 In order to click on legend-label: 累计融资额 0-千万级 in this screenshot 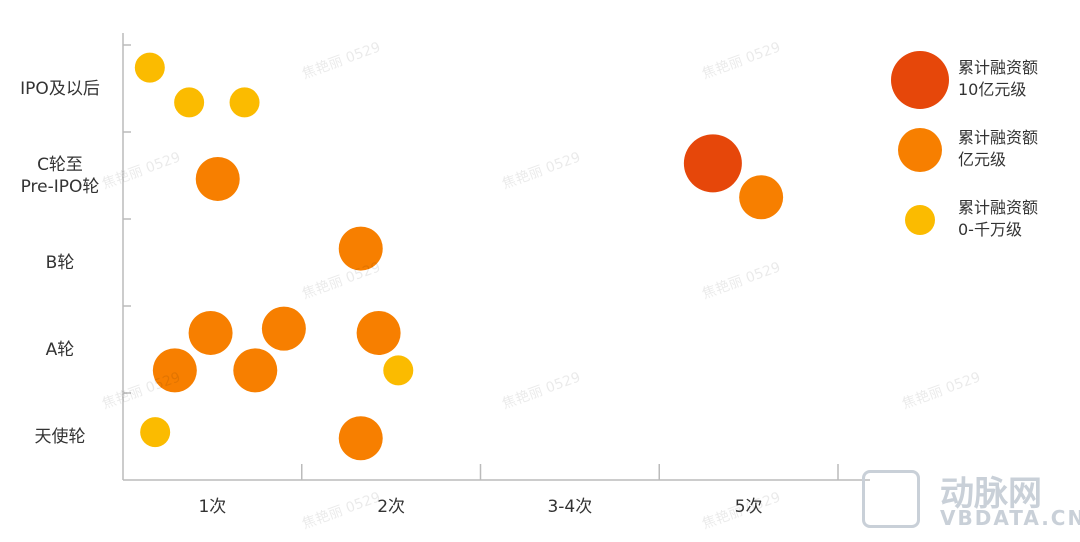, I will do `click(998, 218)`.